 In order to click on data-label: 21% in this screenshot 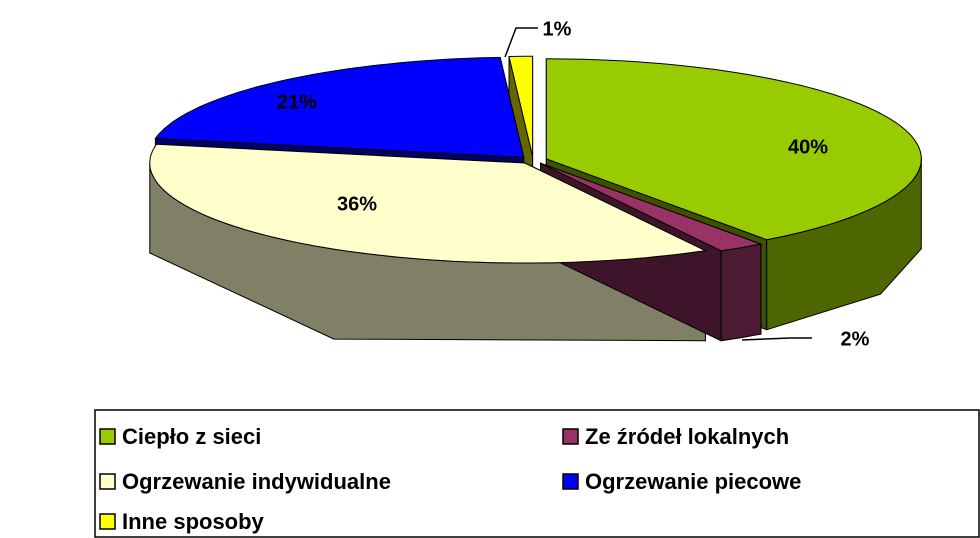, I will do `click(297, 102)`.